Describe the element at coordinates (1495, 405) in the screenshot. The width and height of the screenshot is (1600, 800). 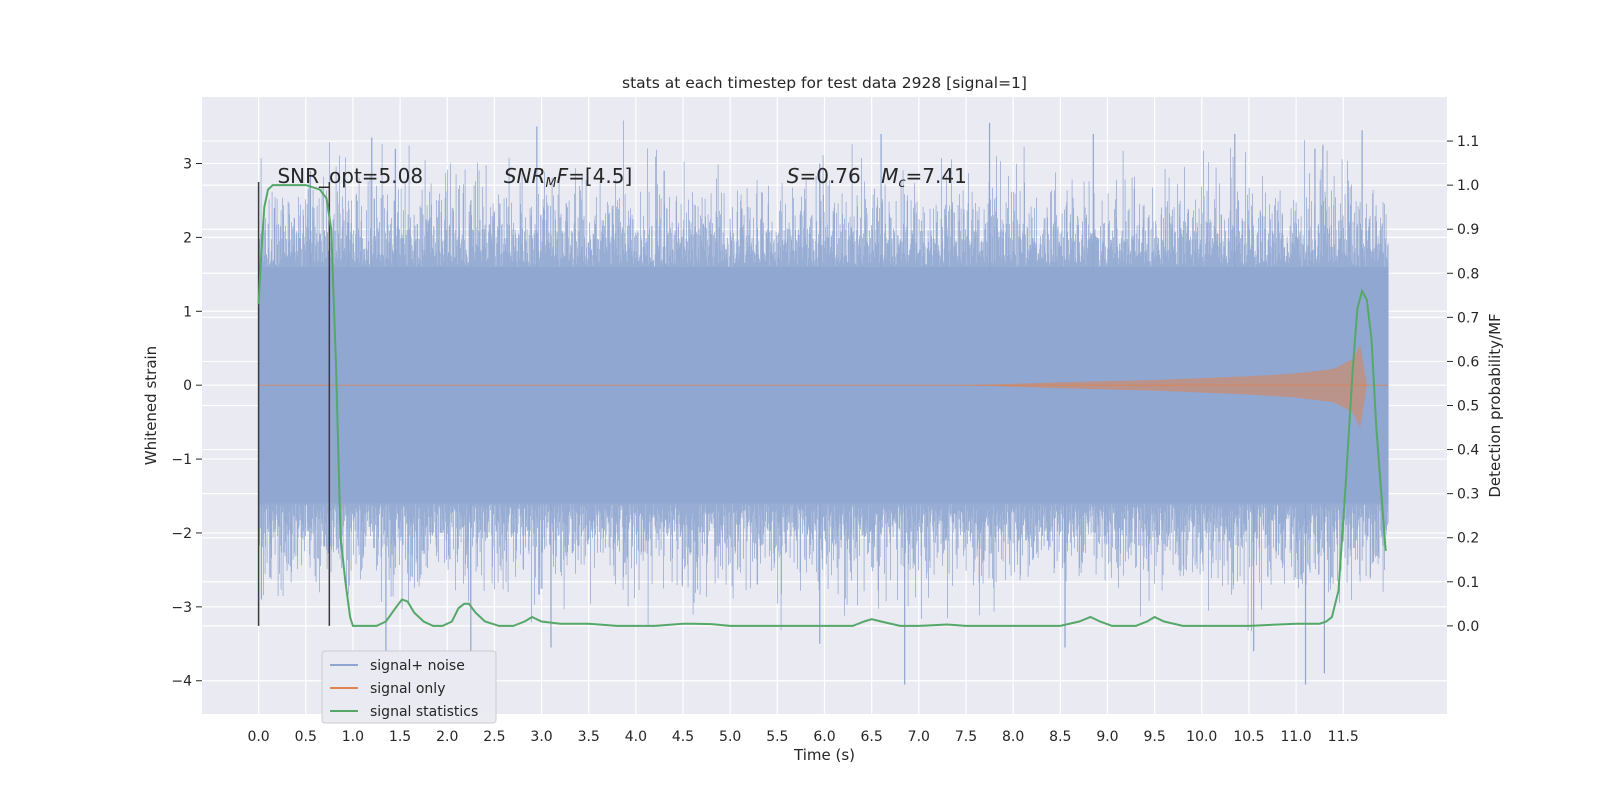
I see `y-right-axis-label: Detection probability/MF` at that location.